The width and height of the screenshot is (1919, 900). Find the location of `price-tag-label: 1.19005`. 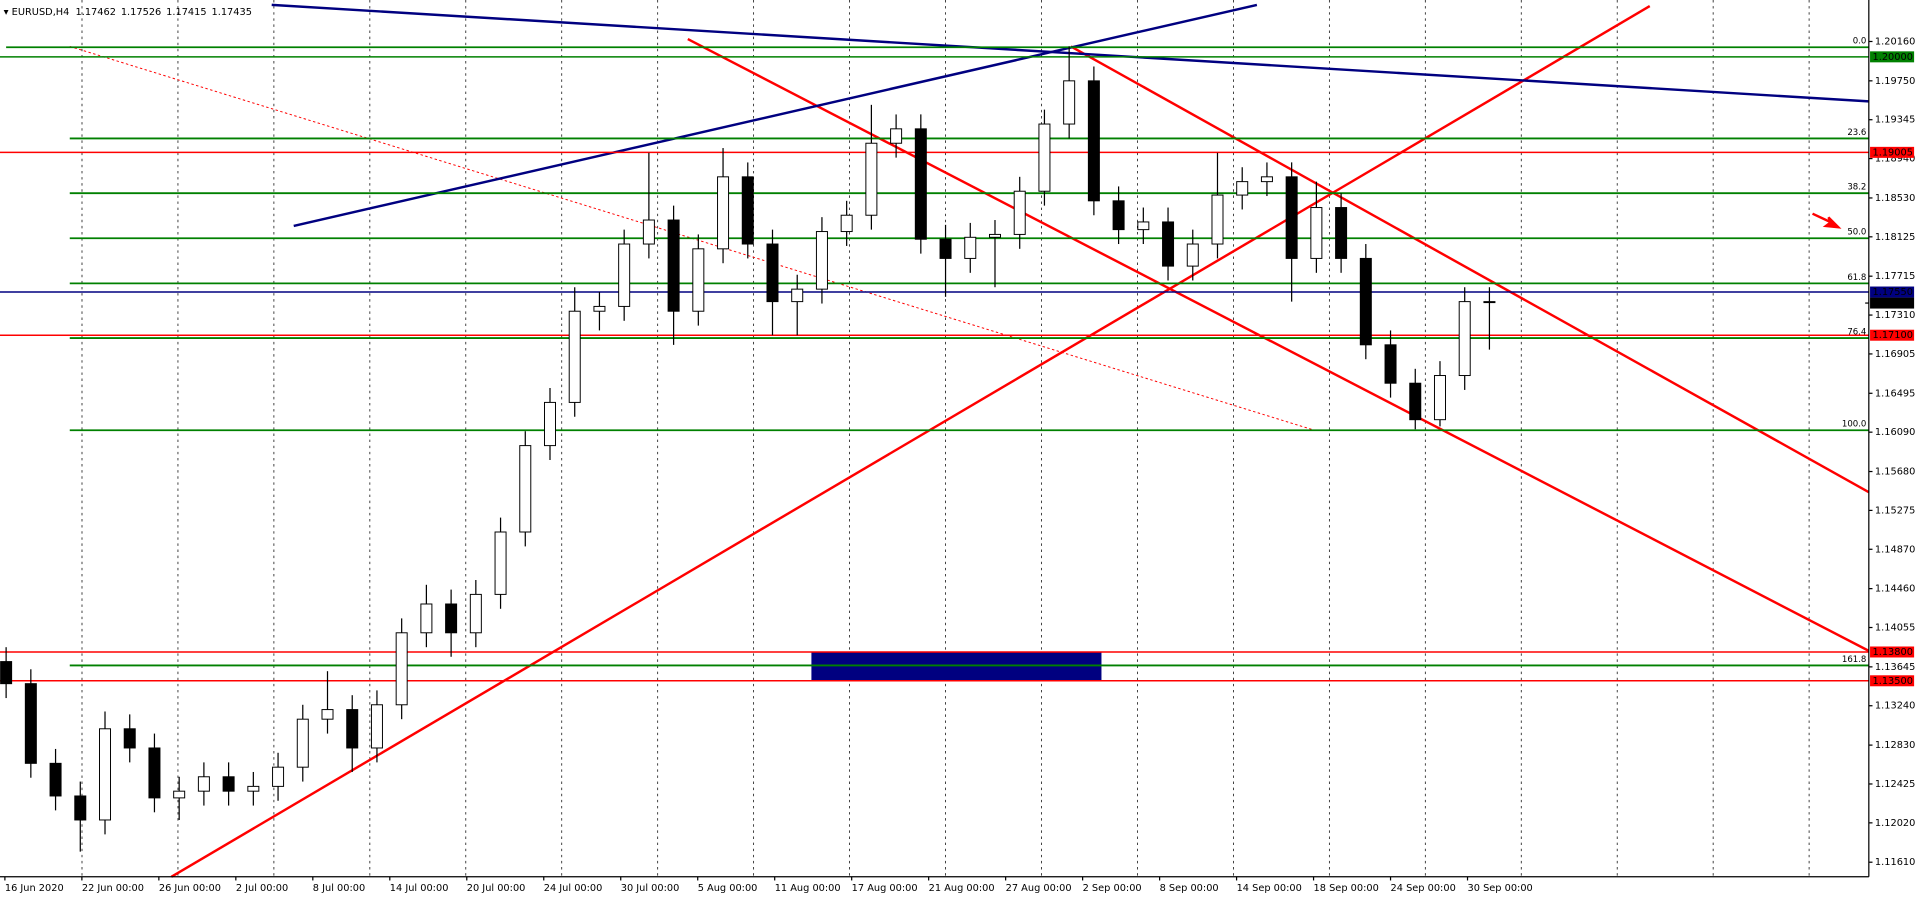

price-tag-label: 1.19005 is located at coordinates (1892, 152).